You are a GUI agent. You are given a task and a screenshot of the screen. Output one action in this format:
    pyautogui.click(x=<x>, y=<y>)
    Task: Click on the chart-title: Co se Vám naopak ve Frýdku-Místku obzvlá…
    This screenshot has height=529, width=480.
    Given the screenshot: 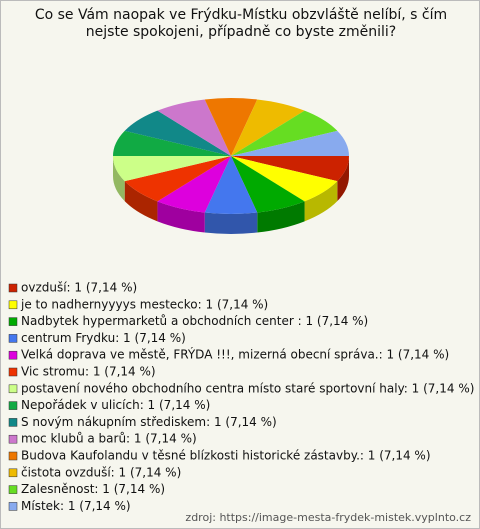 What is the action you would take?
    pyautogui.click(x=241, y=23)
    